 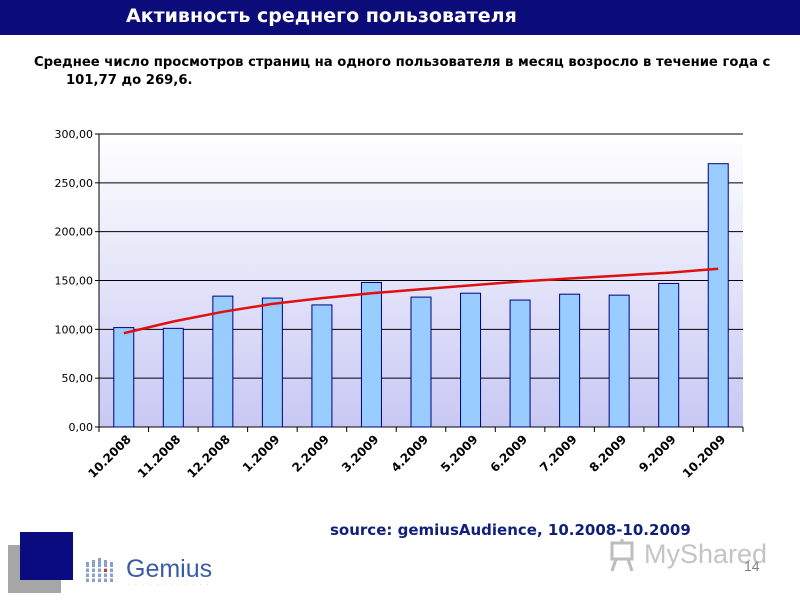 What do you see at coordinates (74, 134) in the screenshot?
I see `y-tick-label: 300,00` at bounding box center [74, 134].